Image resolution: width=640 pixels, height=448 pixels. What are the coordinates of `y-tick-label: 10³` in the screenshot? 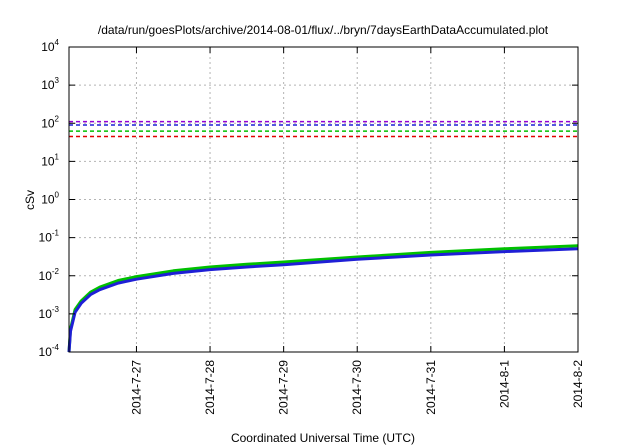 It's located at (50, 84).